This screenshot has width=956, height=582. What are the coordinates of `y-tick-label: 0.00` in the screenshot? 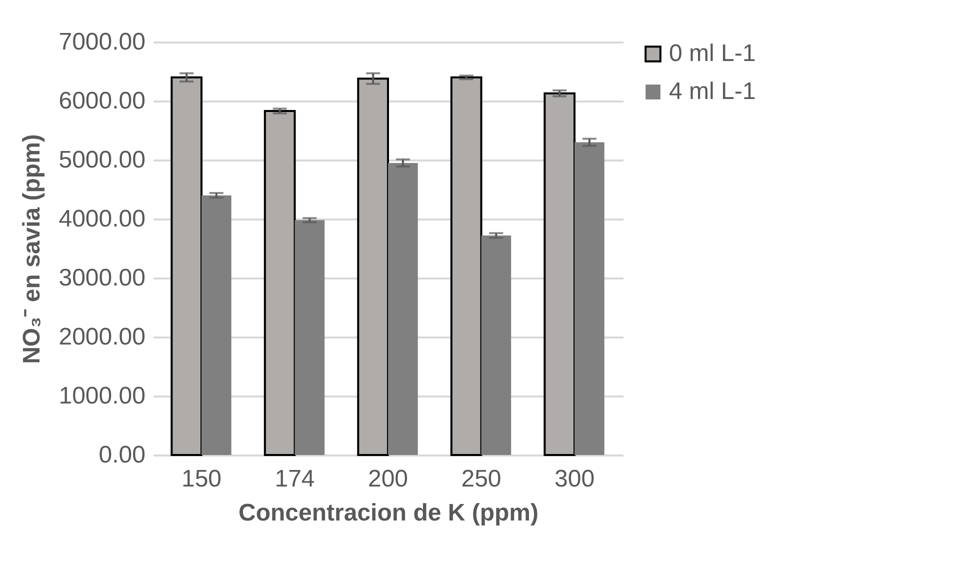 It's located at (122, 455).